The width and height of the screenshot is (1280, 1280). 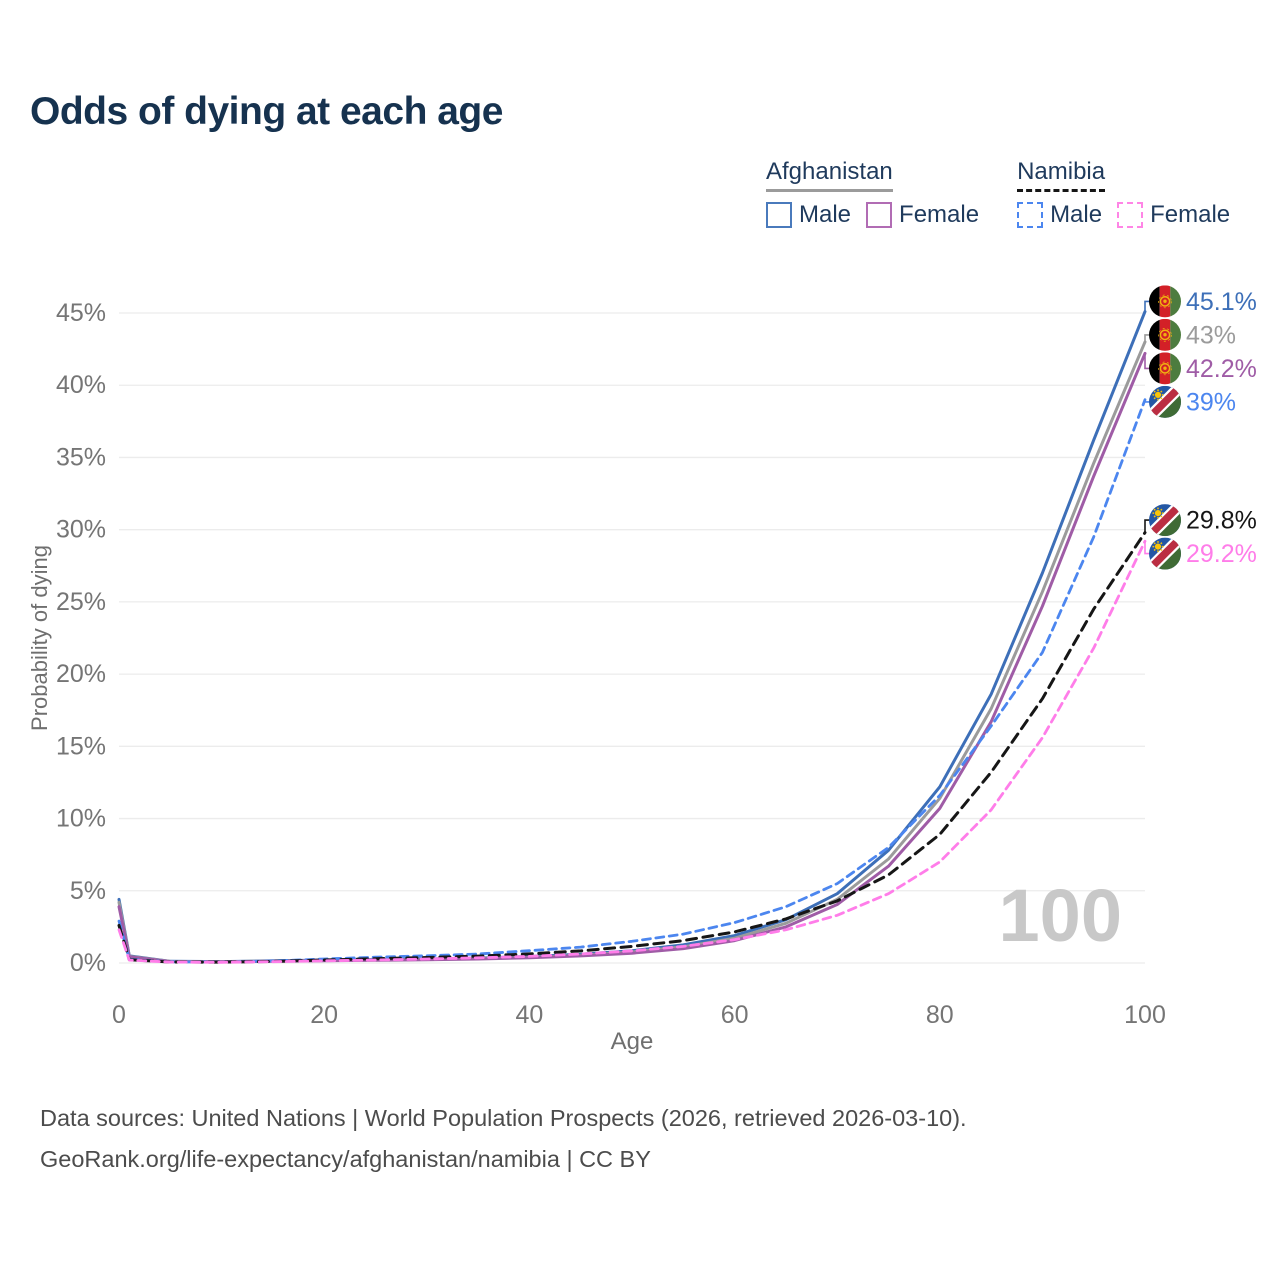 What do you see at coordinates (119, 1015) in the screenshot?
I see `x-tick-label: 0` at bounding box center [119, 1015].